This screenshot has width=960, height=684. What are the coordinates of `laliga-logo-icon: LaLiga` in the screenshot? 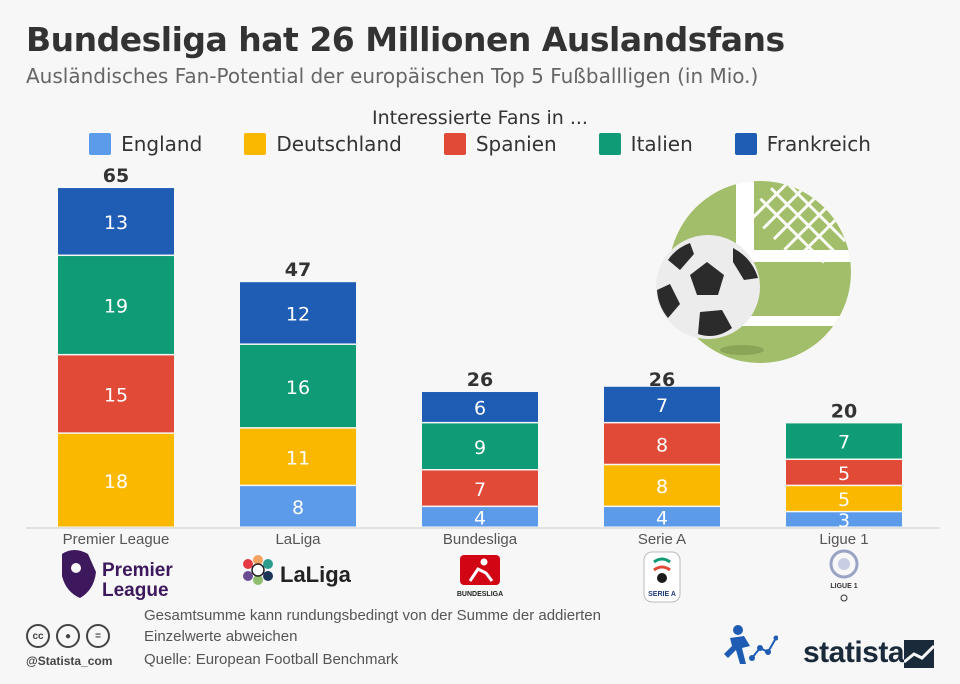 It's located at (297, 571).